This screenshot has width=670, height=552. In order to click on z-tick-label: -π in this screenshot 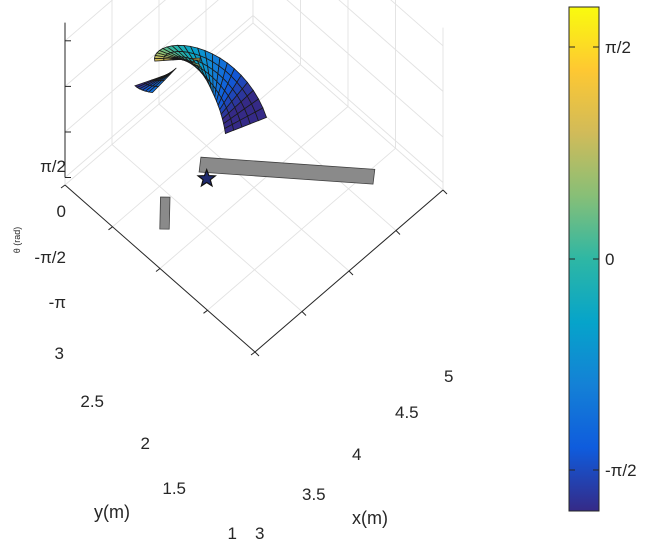, I will do `click(57, 302)`.